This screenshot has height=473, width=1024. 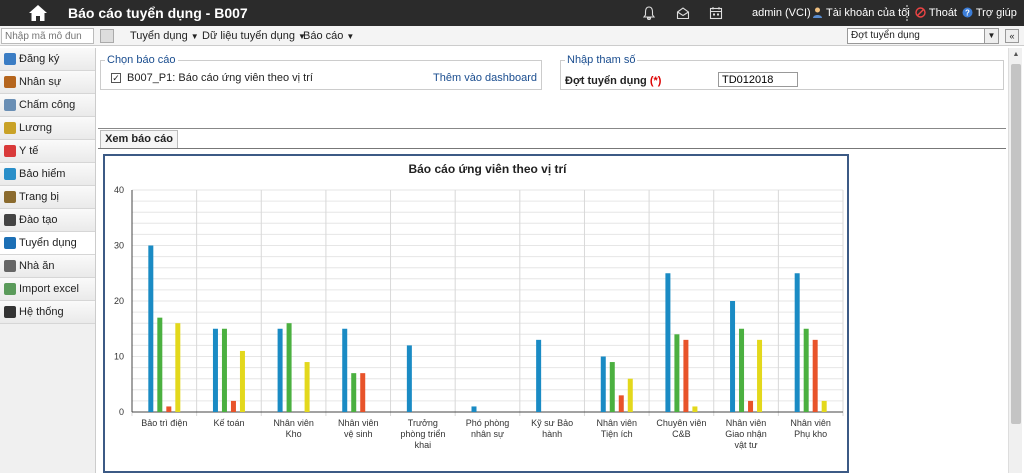 I want to click on x-tick-label: Nhân viên Tiện ích, so click(x=617, y=428).